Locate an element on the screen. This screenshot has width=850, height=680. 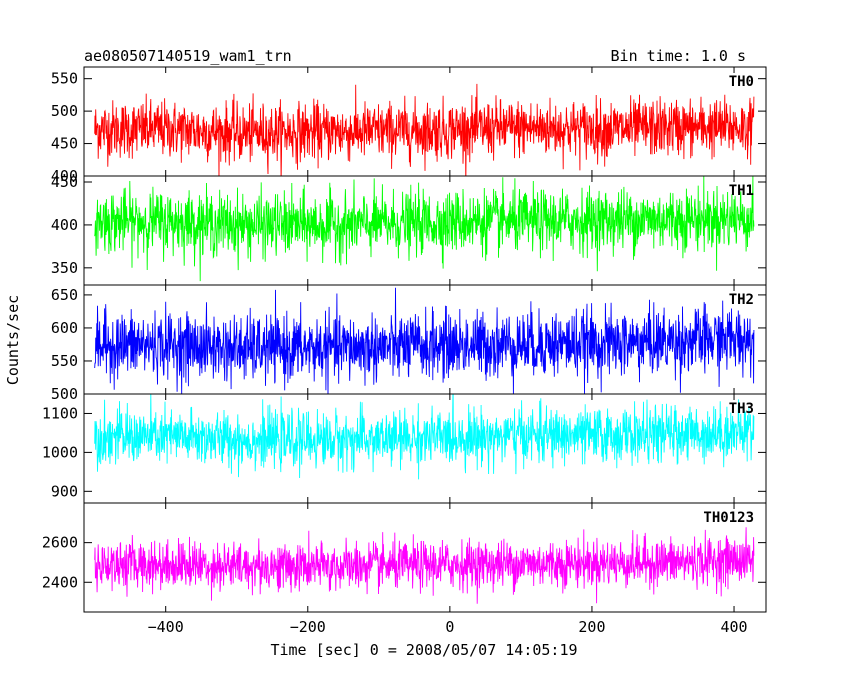
x-tick-label: 0 is located at coordinates (449, 627).